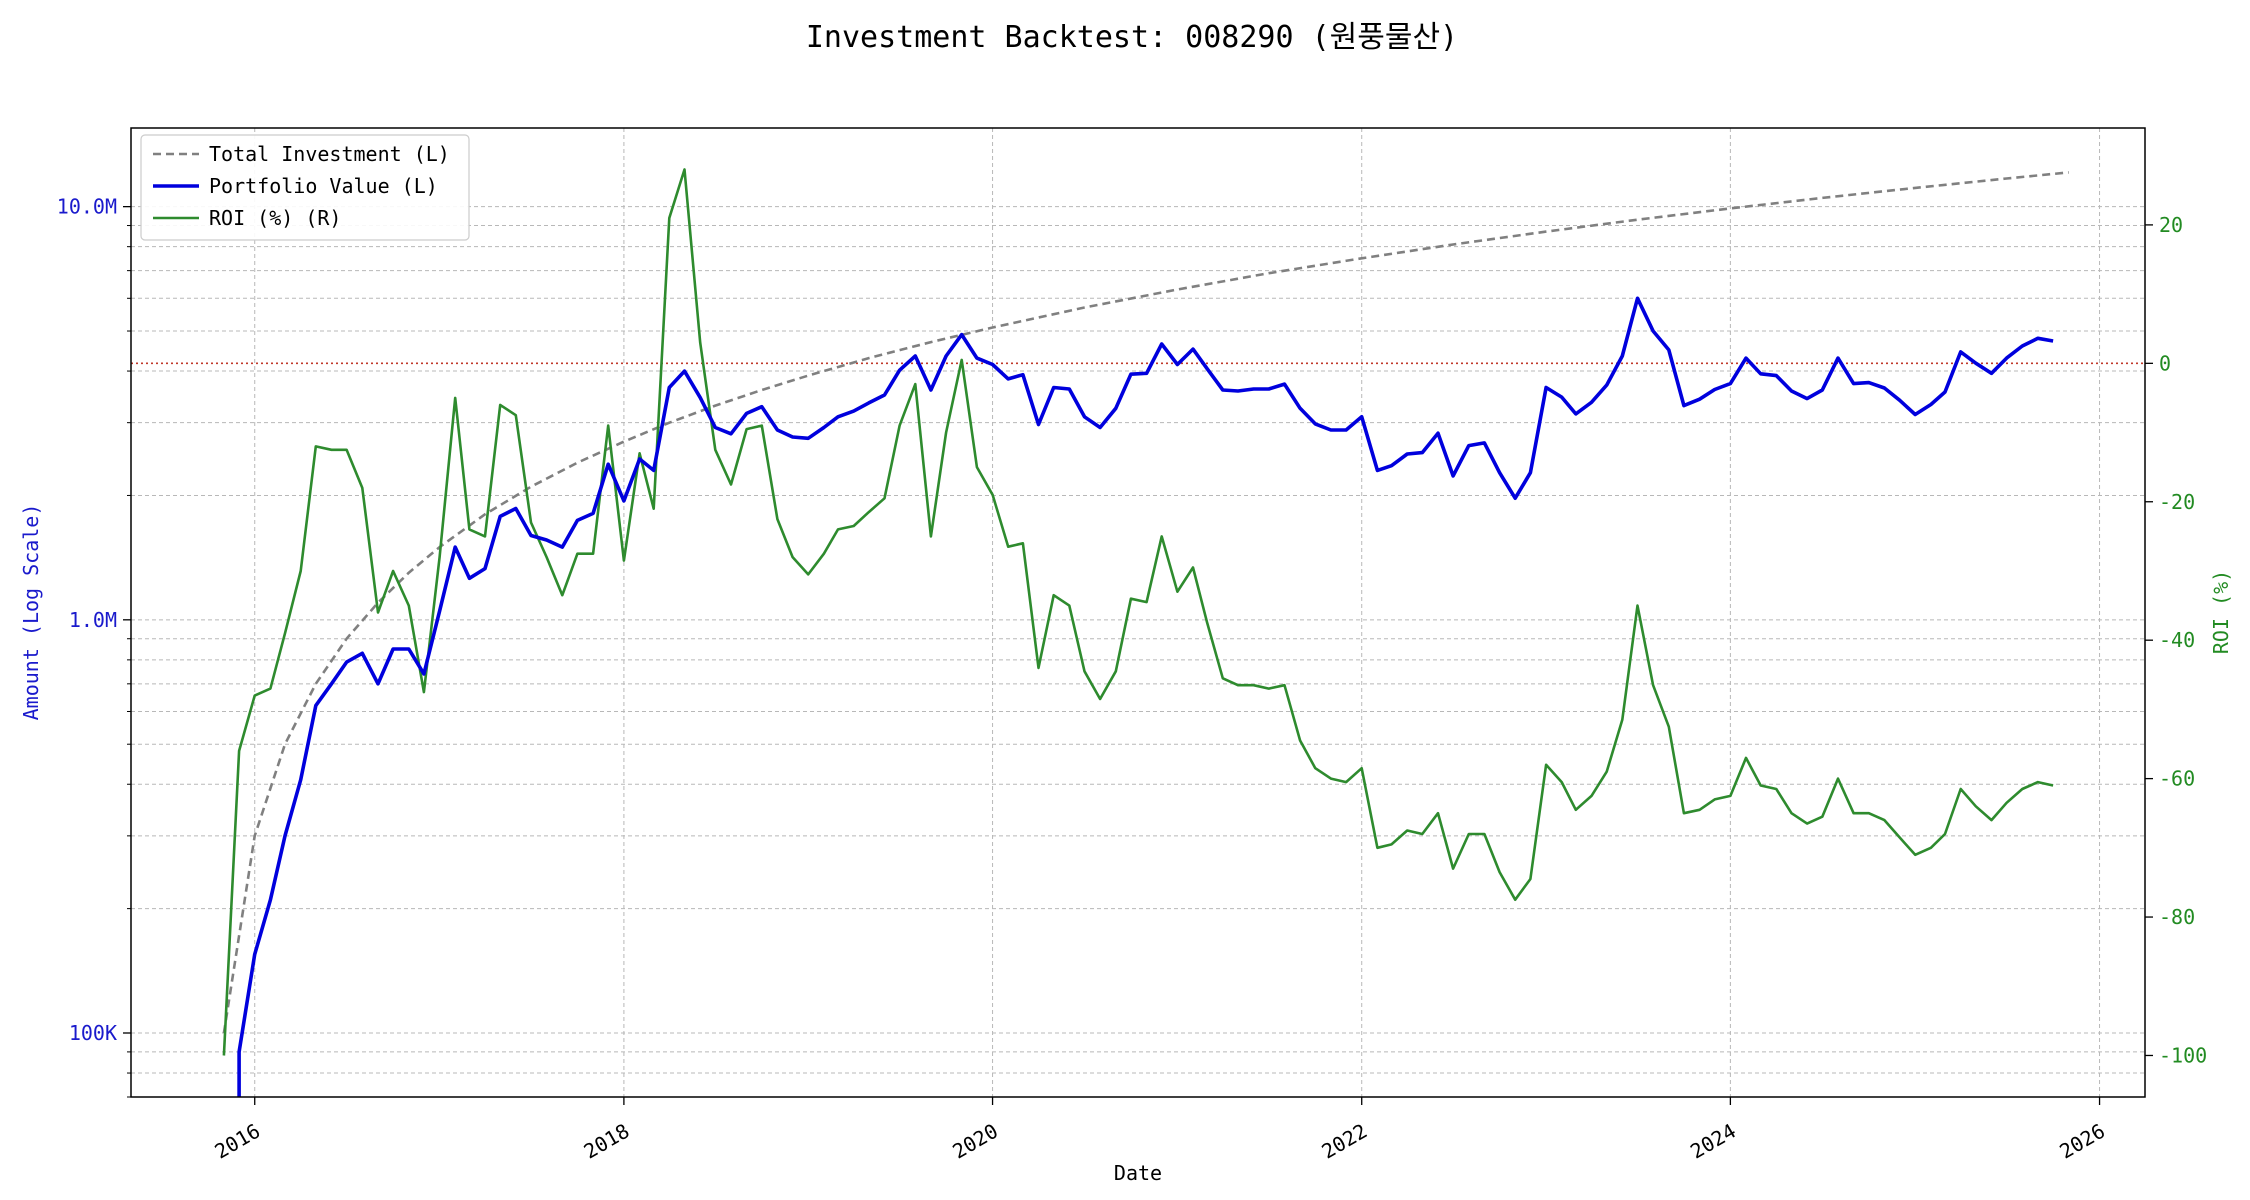  Describe the element at coordinates (31, 612) in the screenshot. I see `y-axis-left-label: Amount (Log Scale)` at that location.